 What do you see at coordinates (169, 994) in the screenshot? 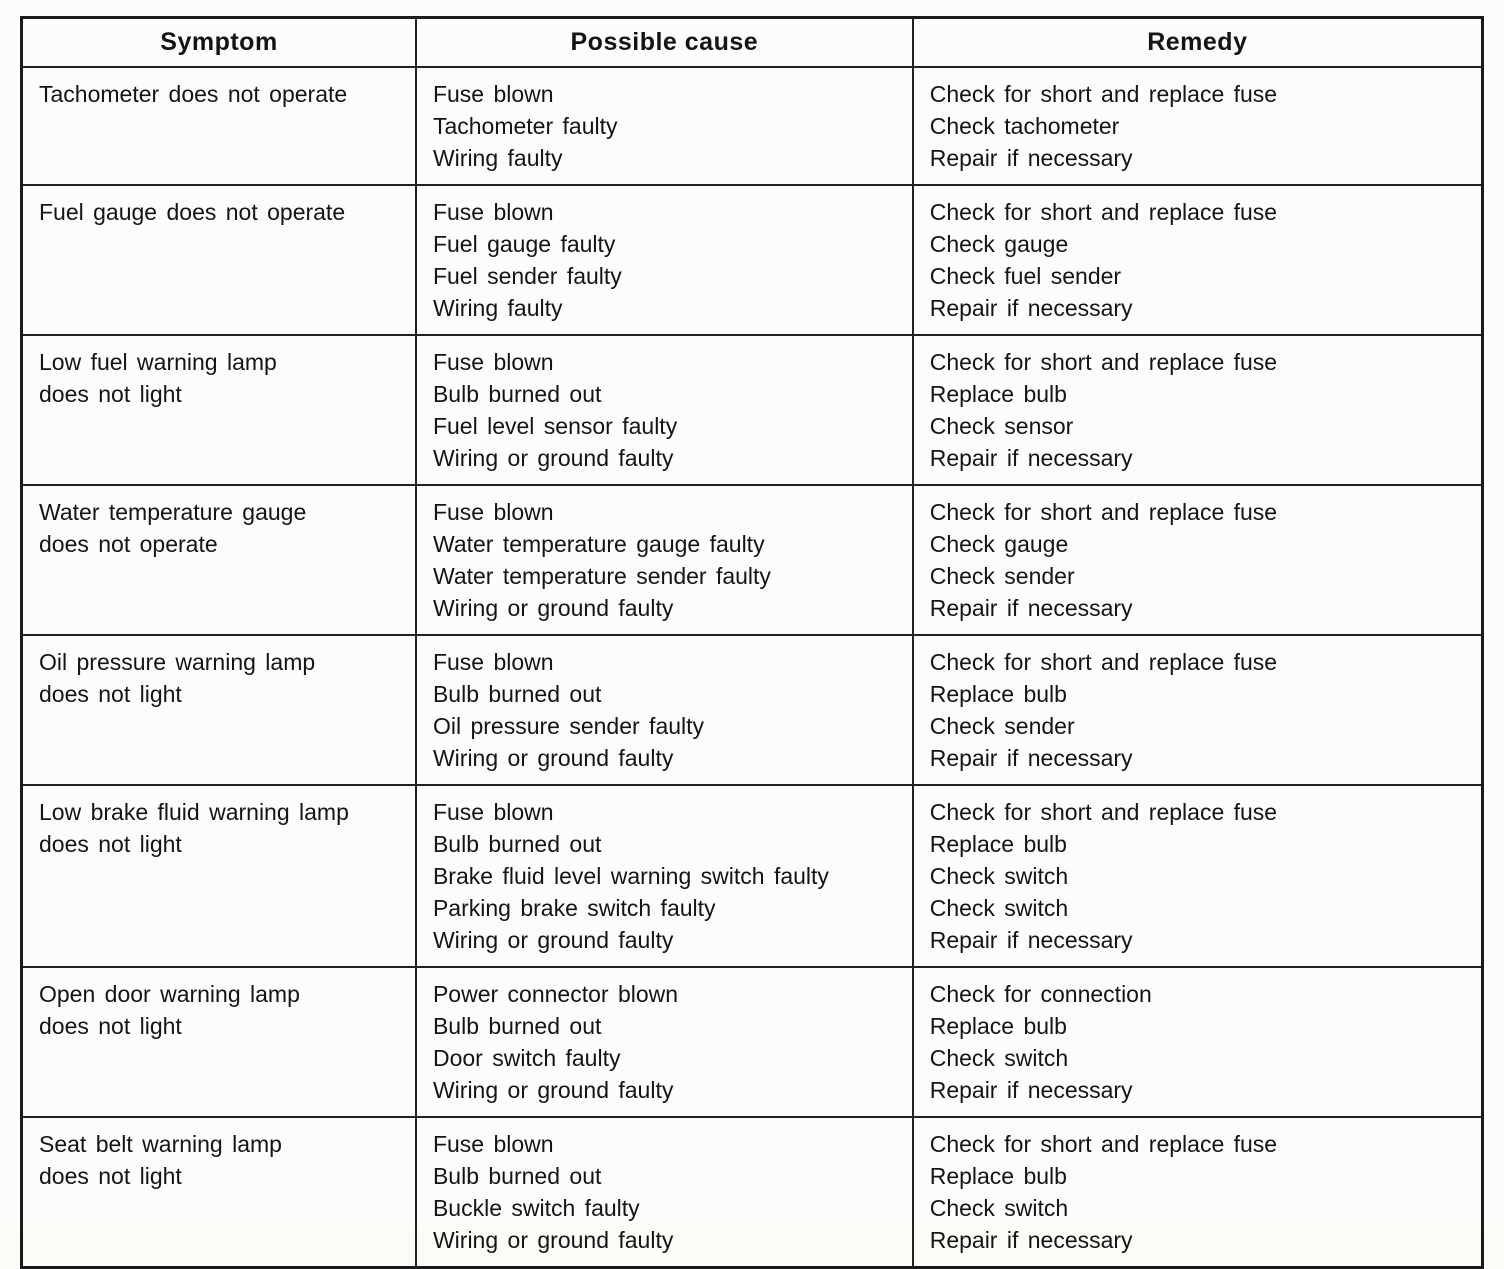
I see `cell-line: Open door warning lamp` at bounding box center [169, 994].